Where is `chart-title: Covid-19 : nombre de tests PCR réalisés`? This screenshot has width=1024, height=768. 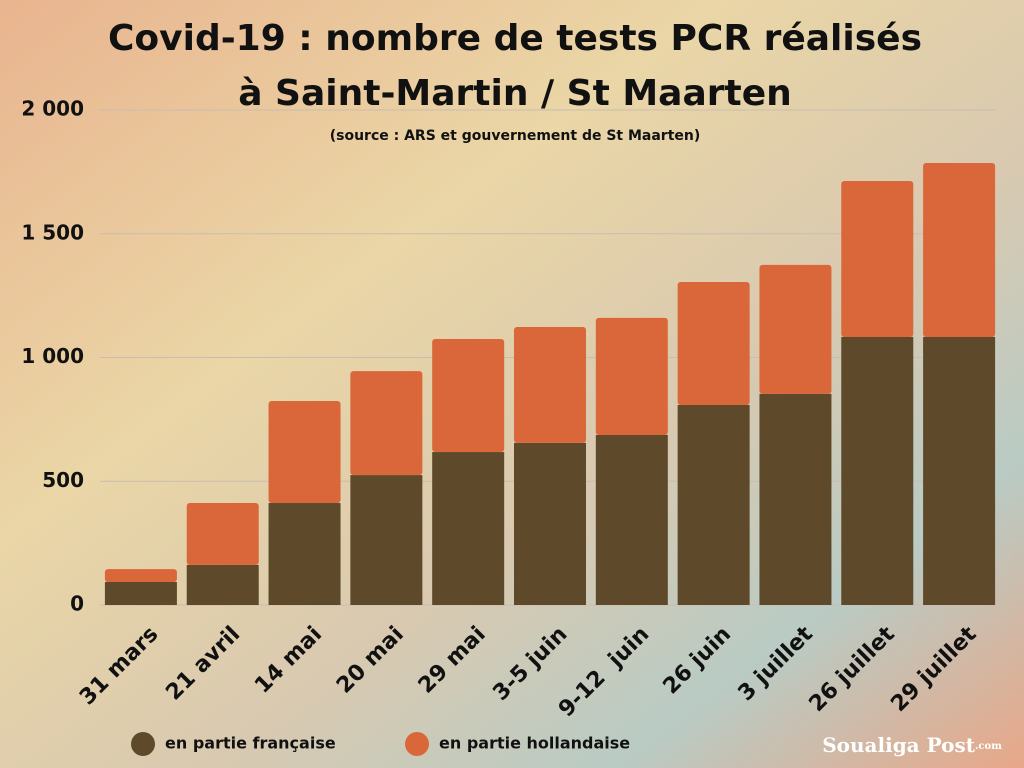
chart-title: Covid-19 : nombre de tests PCR réalisés is located at coordinates (515, 38).